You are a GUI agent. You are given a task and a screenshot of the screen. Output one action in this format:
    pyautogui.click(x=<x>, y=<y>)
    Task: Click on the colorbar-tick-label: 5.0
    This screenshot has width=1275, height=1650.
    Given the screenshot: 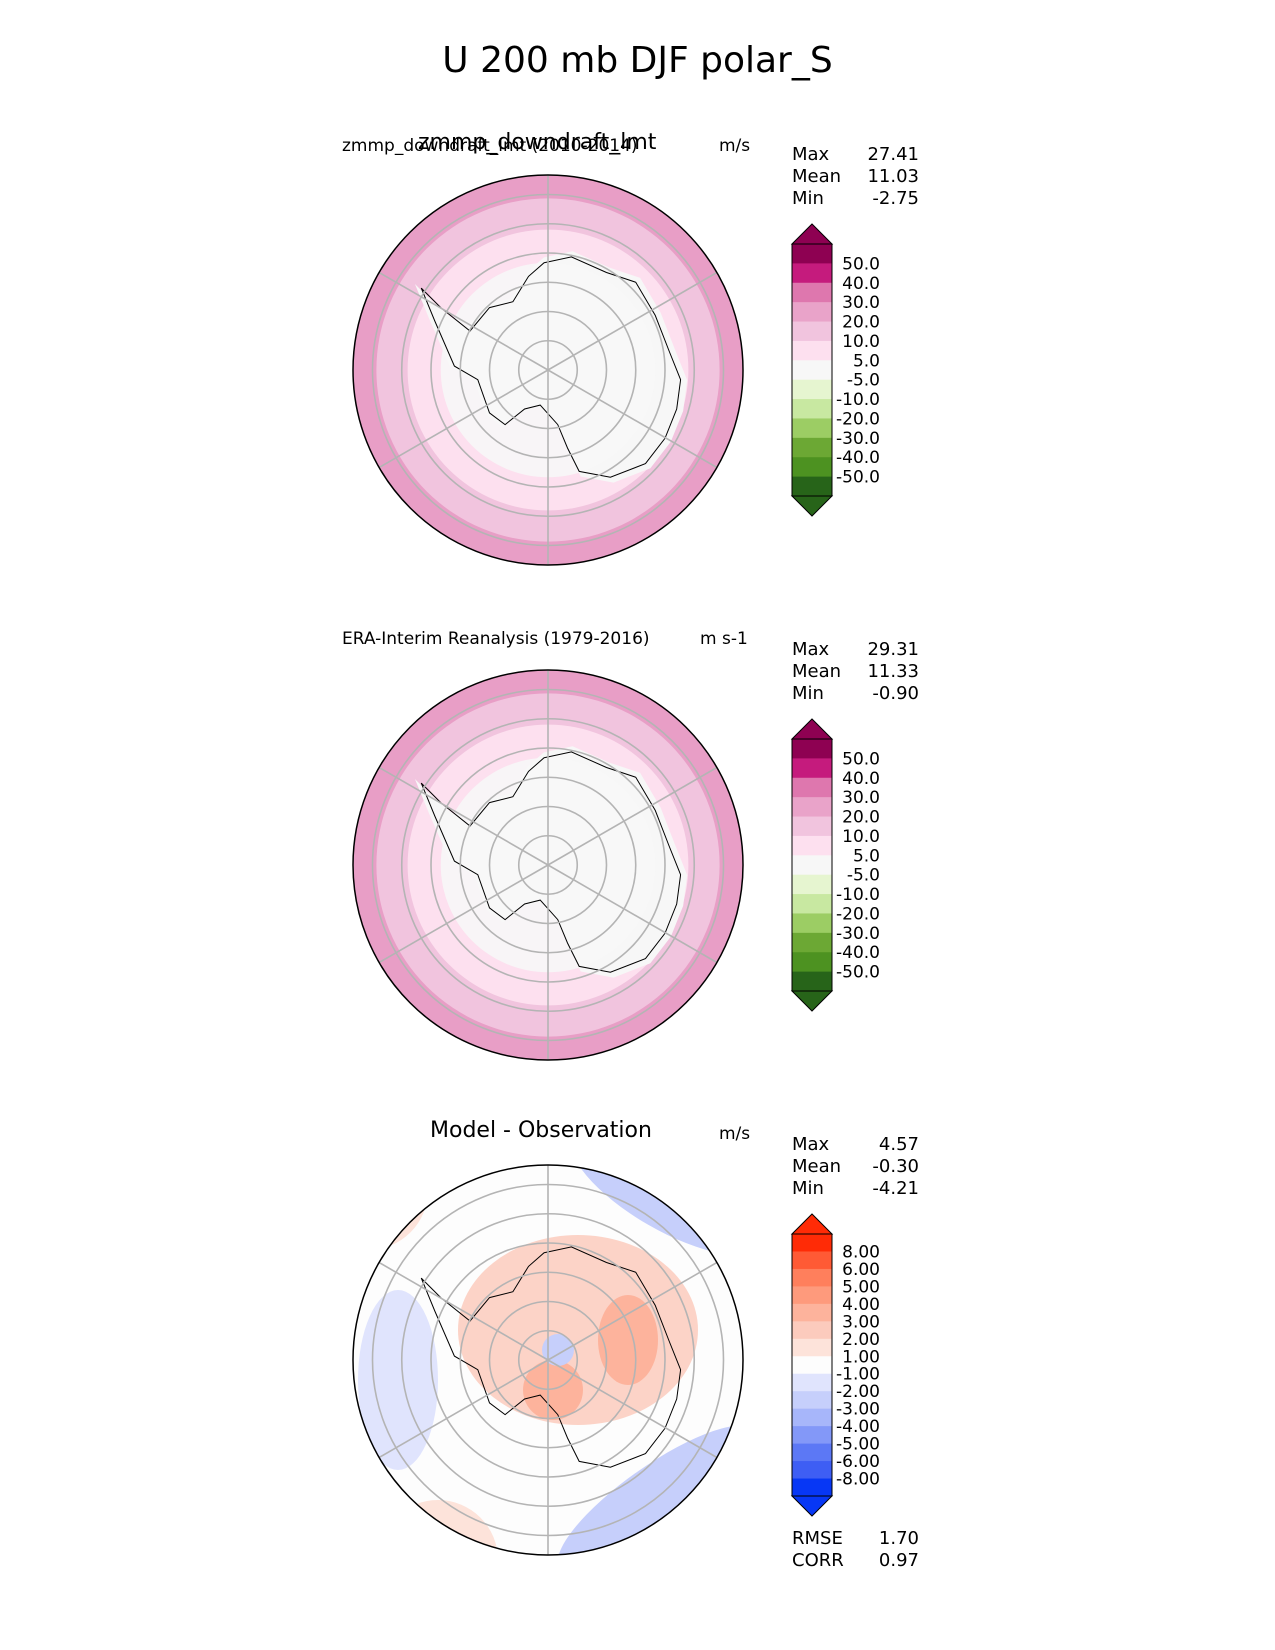 What is the action you would take?
    pyautogui.click(x=866, y=856)
    